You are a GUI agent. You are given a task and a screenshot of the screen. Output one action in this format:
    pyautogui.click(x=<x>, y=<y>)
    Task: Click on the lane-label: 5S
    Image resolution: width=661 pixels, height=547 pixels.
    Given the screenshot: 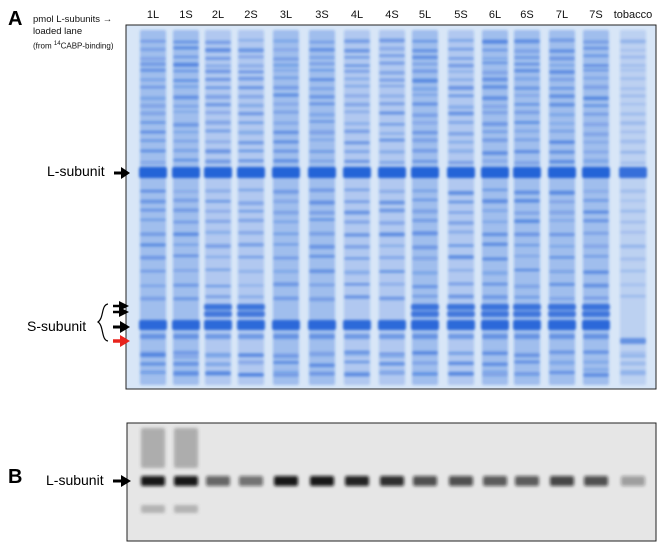 What is the action you would take?
    pyautogui.click(x=461, y=15)
    